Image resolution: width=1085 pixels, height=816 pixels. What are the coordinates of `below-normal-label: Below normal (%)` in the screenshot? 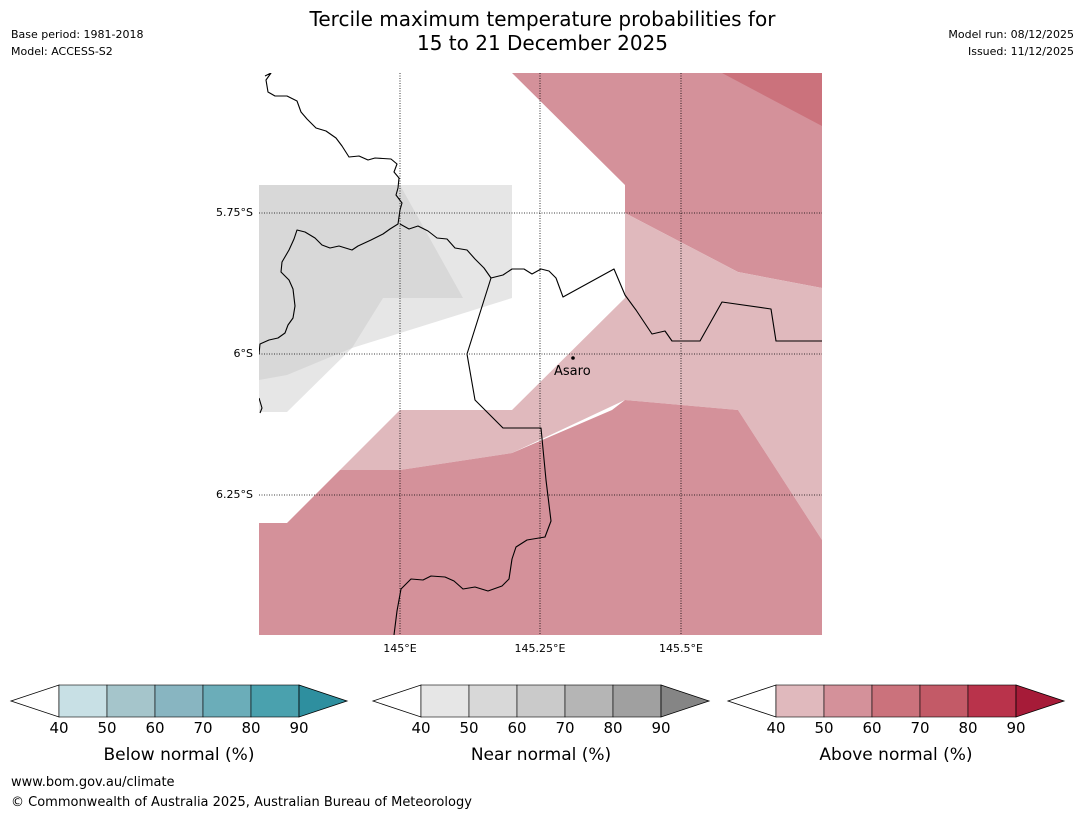 It's located at (179, 755).